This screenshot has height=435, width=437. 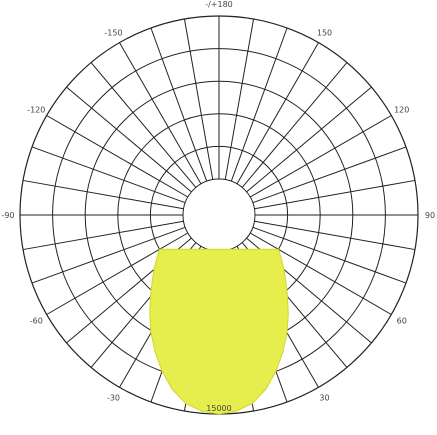 I want to click on angle-label: -90, so click(x=7, y=215).